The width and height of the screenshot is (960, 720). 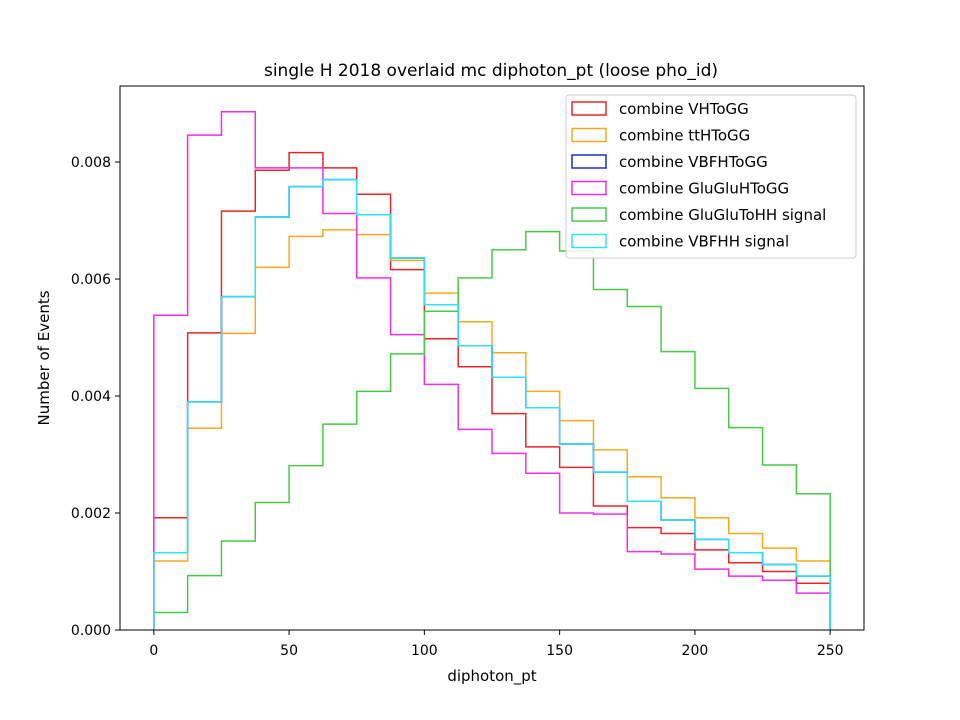 I want to click on x-tick-label: 200, so click(x=695, y=651).